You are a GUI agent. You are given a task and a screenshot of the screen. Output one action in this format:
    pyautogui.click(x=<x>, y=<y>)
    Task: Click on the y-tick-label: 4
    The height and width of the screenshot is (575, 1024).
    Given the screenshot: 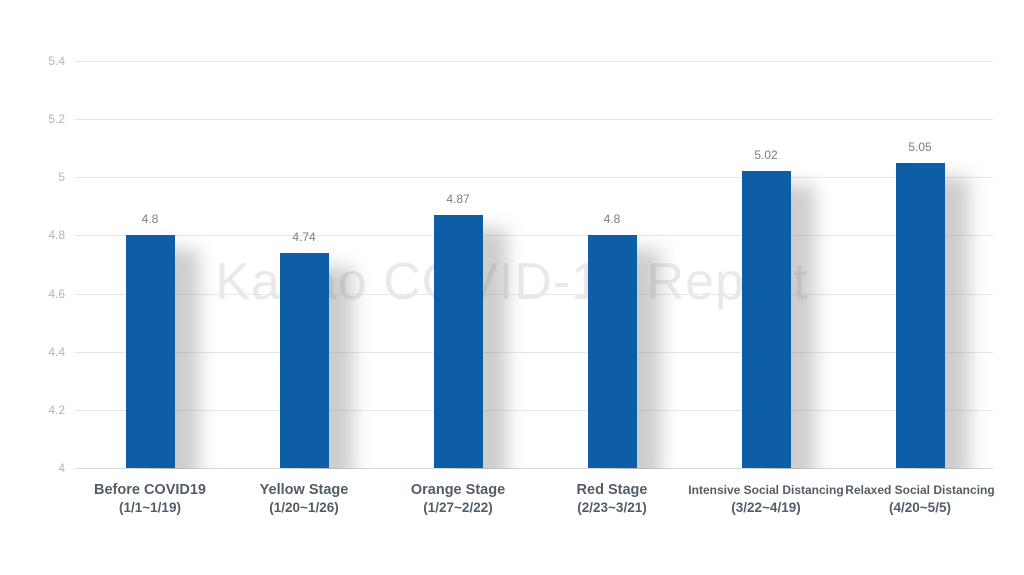 What is the action you would take?
    pyautogui.click(x=61, y=468)
    